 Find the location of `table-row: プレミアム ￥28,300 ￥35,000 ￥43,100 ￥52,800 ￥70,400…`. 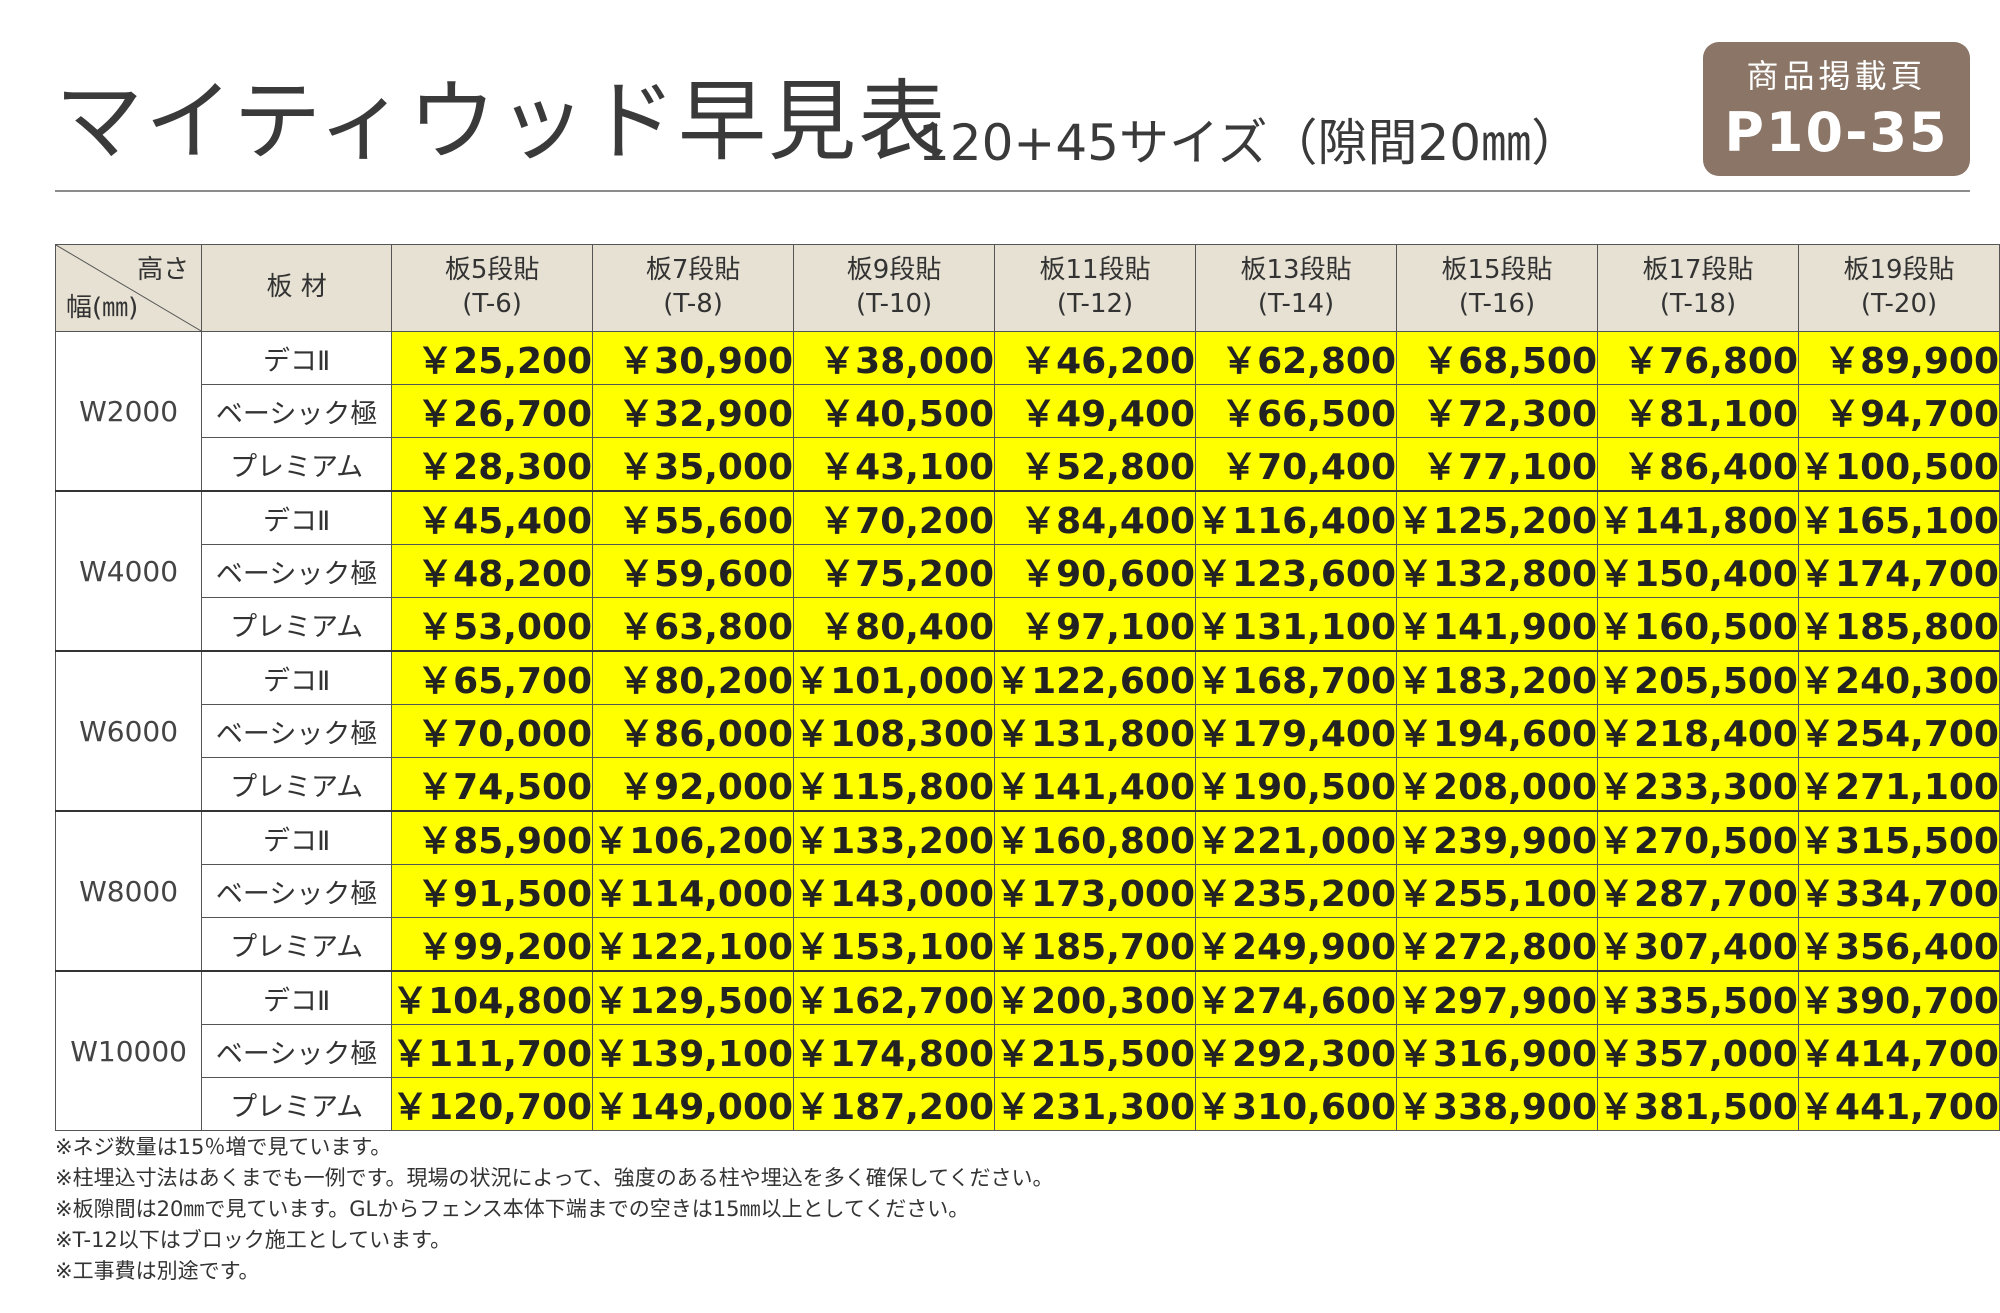

table-row: プレミアム ￥28,300 ￥35,000 ￥43,100 ￥52,800 ￥70,400… is located at coordinates (1028, 464).